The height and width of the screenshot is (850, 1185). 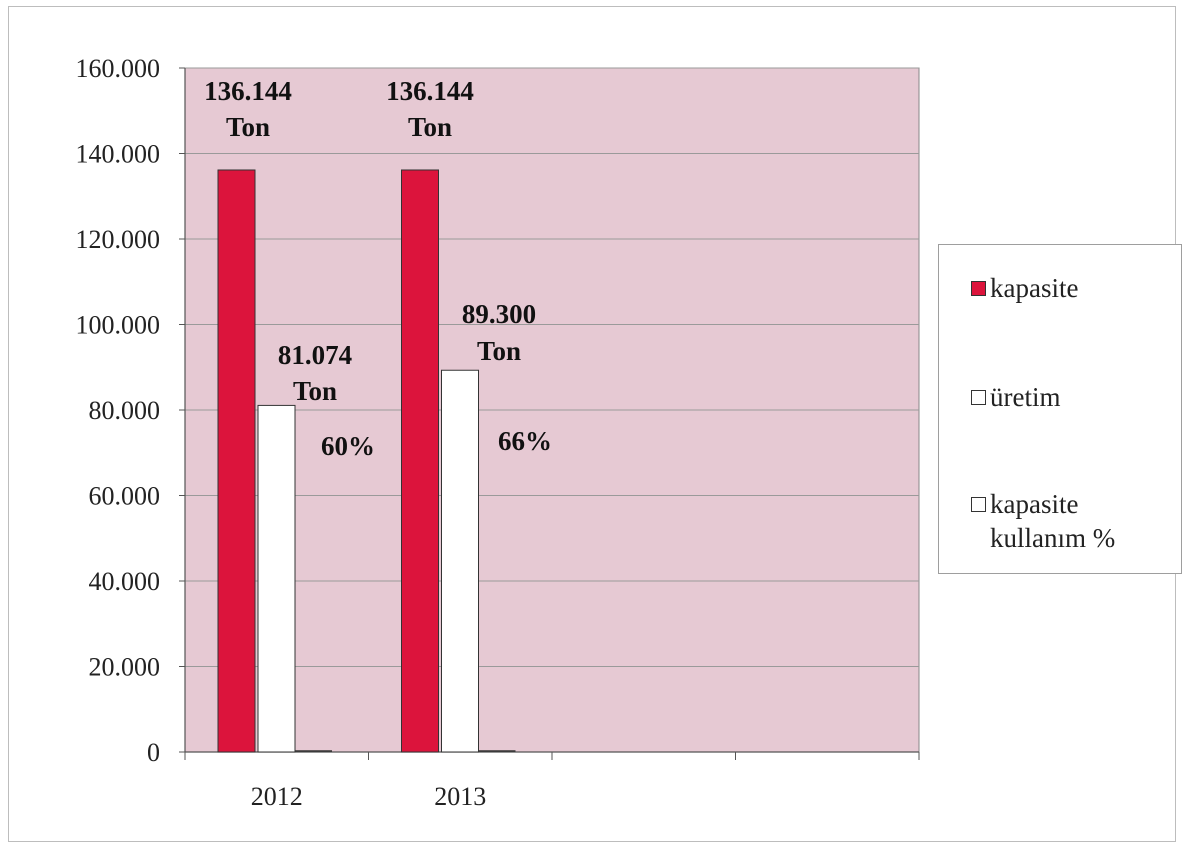 I want to click on data-label-kullanim-percent: 66%, so click(x=525, y=441).